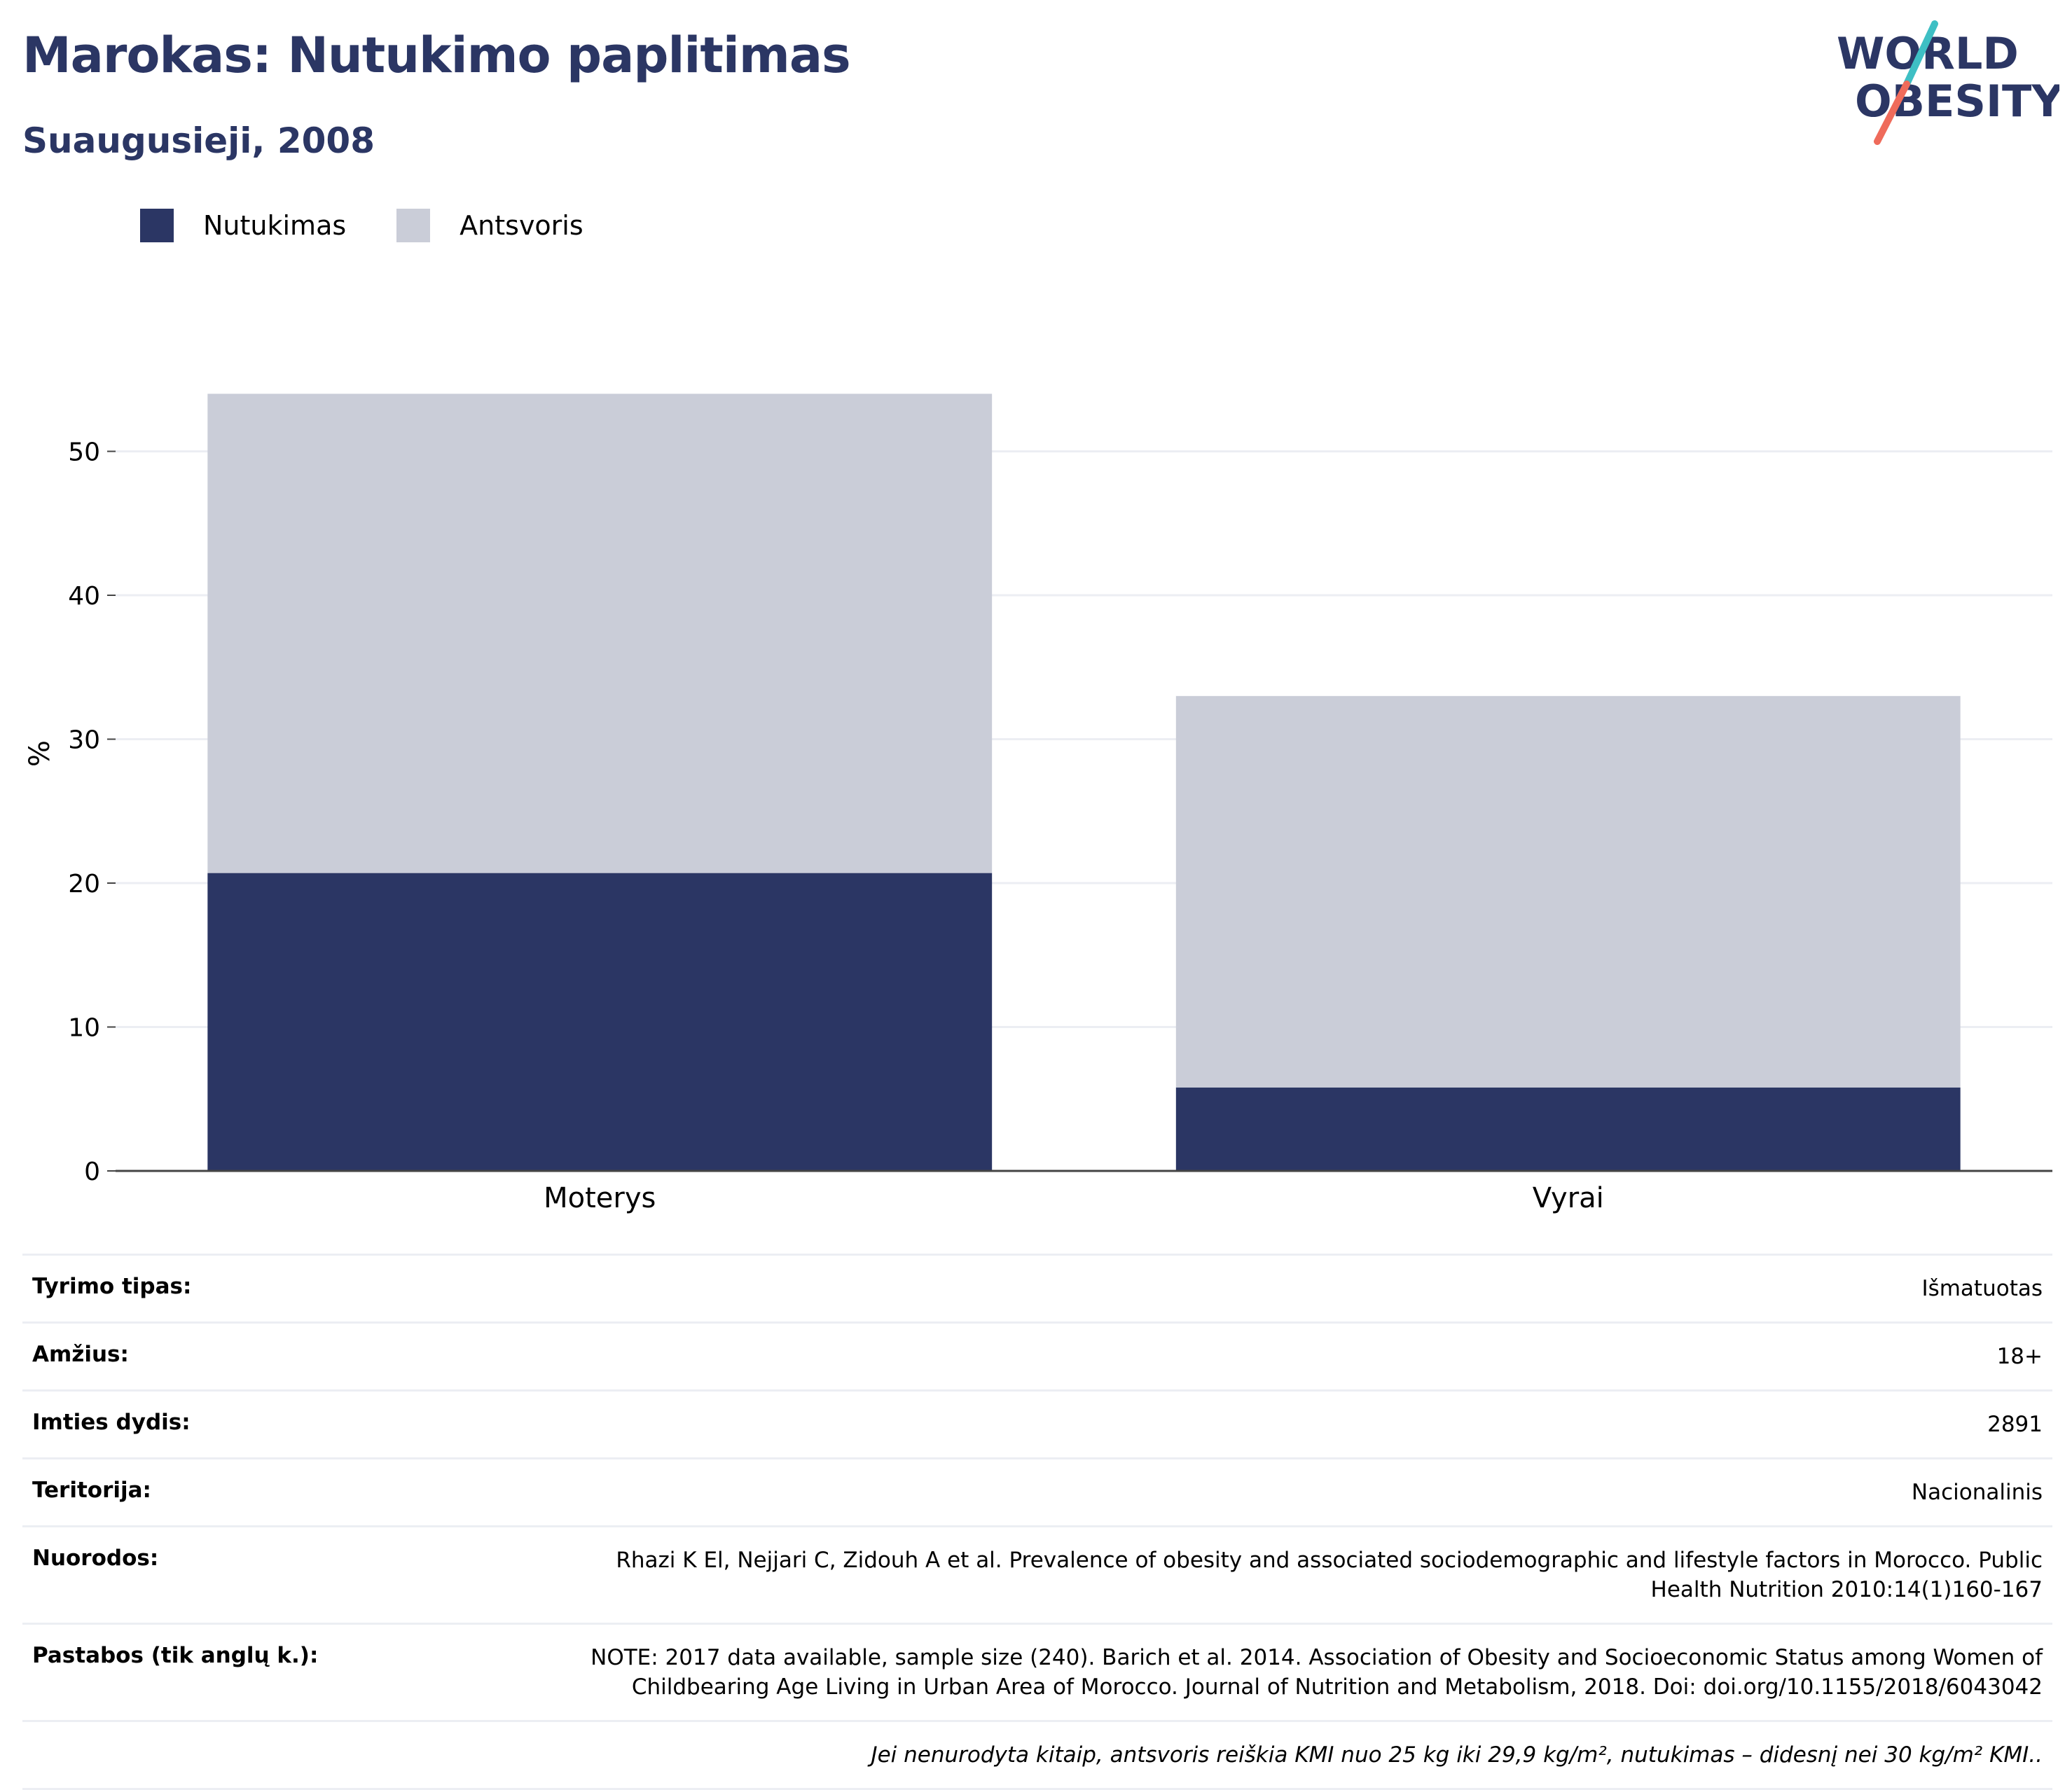  I want to click on info-value: 18+, so click(2020, 1356).